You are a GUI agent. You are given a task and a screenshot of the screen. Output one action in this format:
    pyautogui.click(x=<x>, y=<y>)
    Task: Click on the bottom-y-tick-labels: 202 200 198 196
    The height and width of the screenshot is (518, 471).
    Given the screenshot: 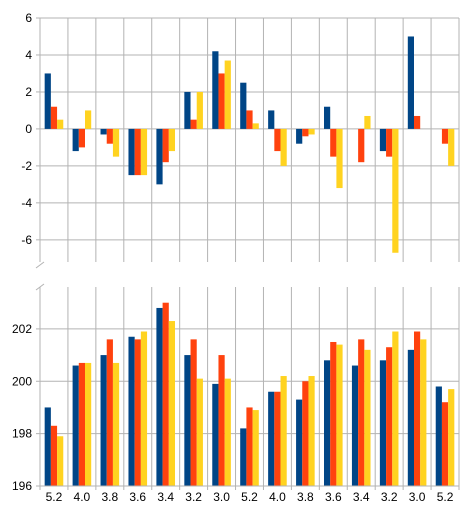 What is the action you would take?
    pyautogui.click(x=22, y=407)
    